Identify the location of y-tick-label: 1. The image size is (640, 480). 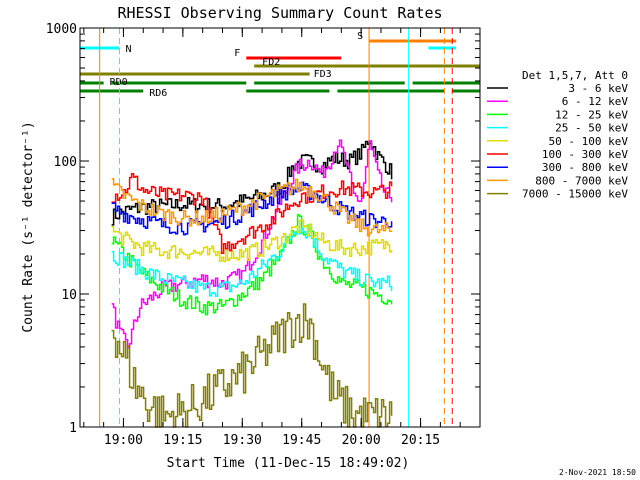
(73, 428).